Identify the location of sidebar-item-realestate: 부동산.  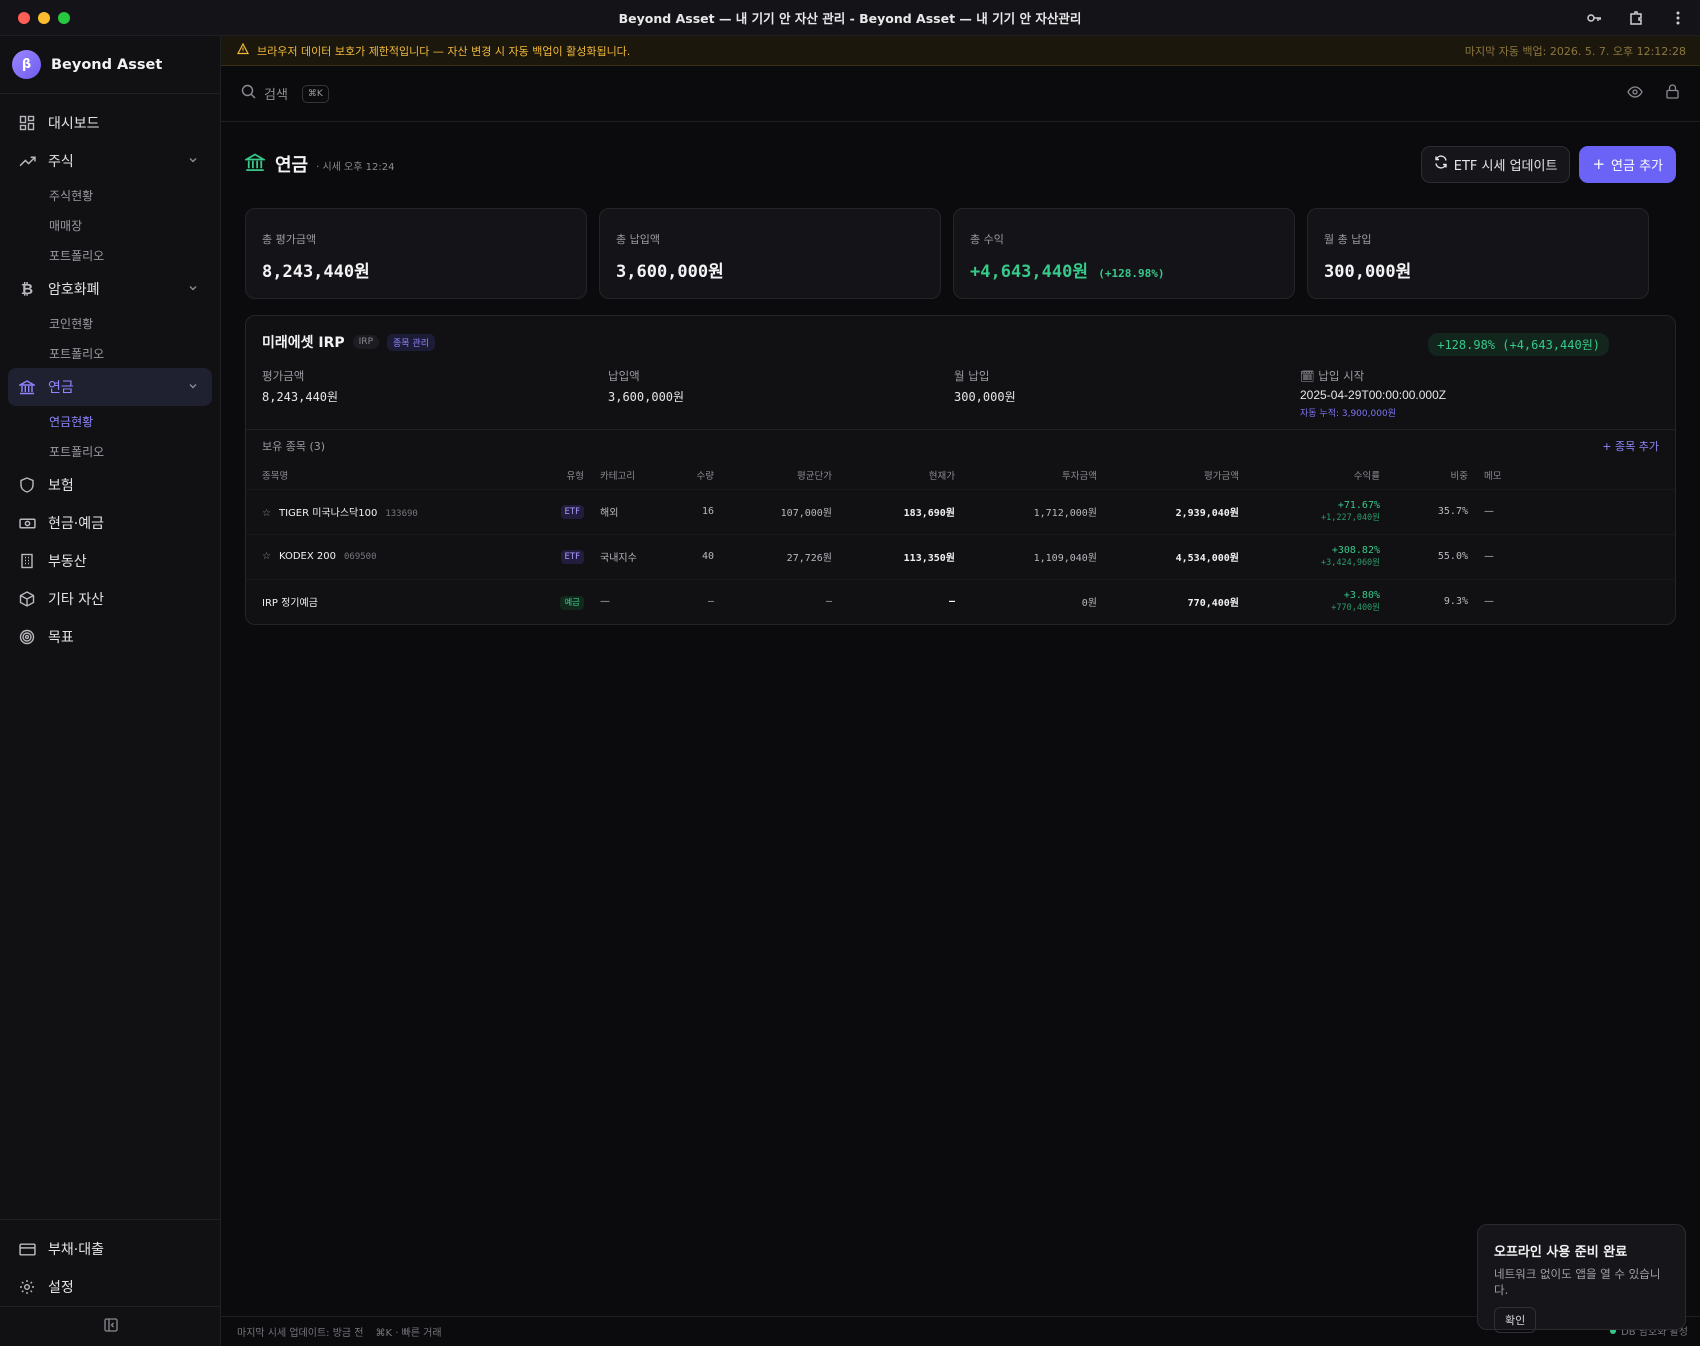
(110, 561).